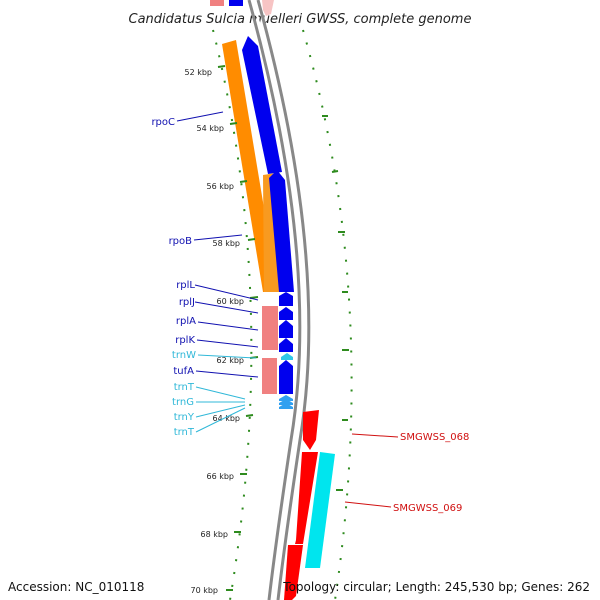 The height and width of the screenshot is (600, 600). I want to click on gene-label-rplL: rplL, so click(185, 285).